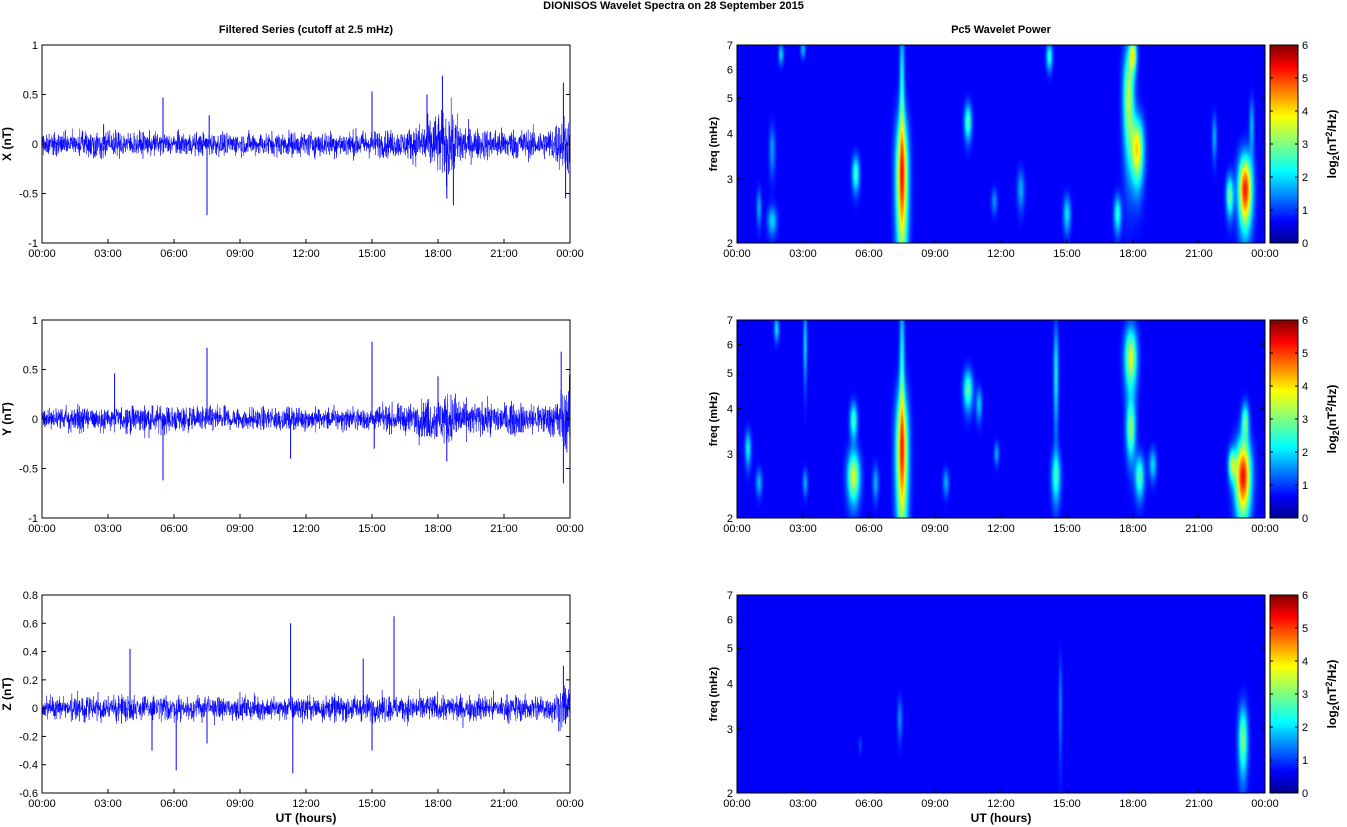 Image resolution: width=1347 pixels, height=827 pixels. I want to click on series-x-ytick-label: 0, so click(35, 145).